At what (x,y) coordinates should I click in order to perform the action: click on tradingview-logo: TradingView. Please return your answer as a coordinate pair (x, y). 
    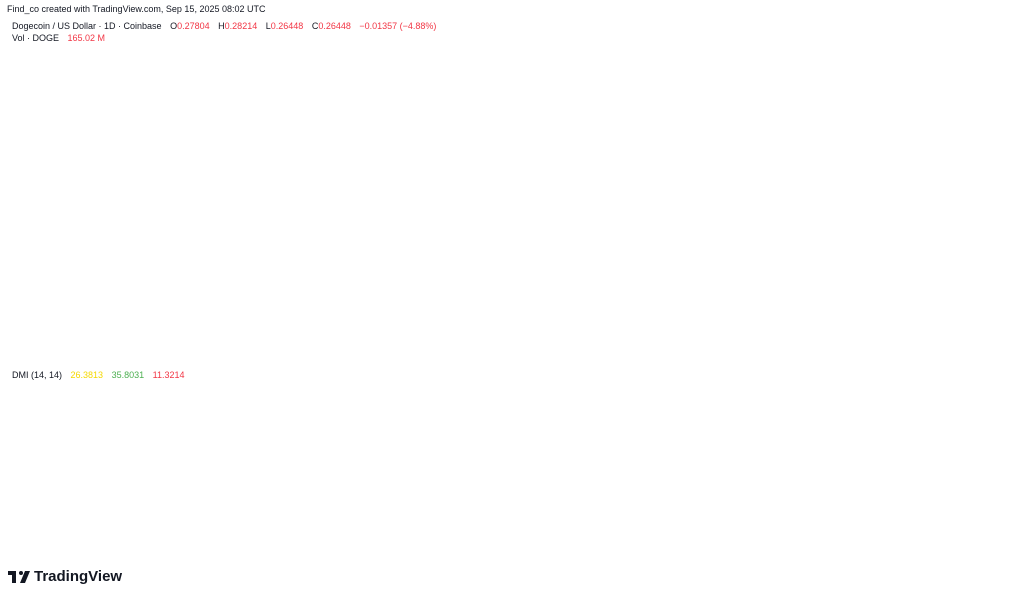
    Looking at the image, I should click on (65, 576).